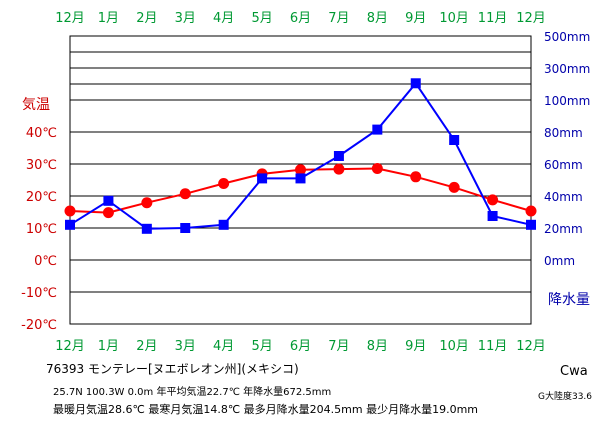 The height and width of the screenshot is (425, 611). I want to click on precip-tick-label: 0mm, so click(559, 261).